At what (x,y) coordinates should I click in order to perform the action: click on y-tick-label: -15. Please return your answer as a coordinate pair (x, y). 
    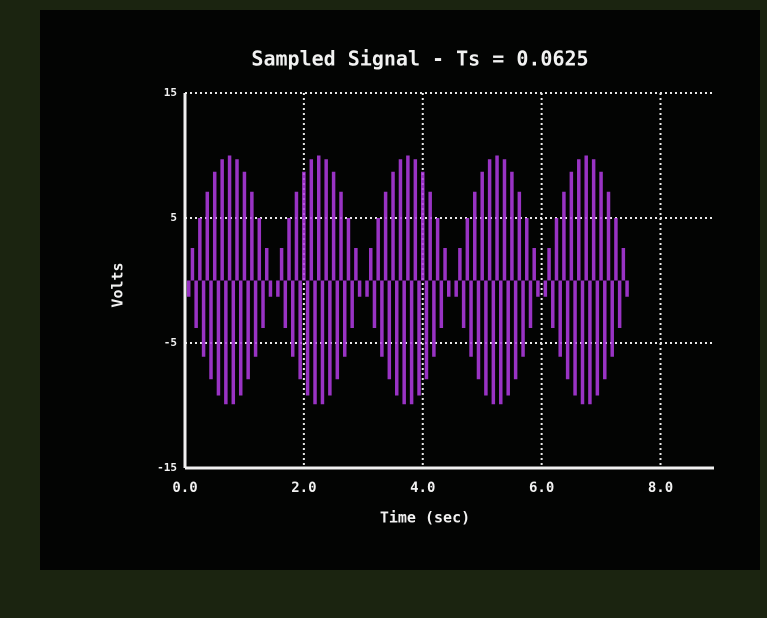
    Looking at the image, I should click on (167, 467).